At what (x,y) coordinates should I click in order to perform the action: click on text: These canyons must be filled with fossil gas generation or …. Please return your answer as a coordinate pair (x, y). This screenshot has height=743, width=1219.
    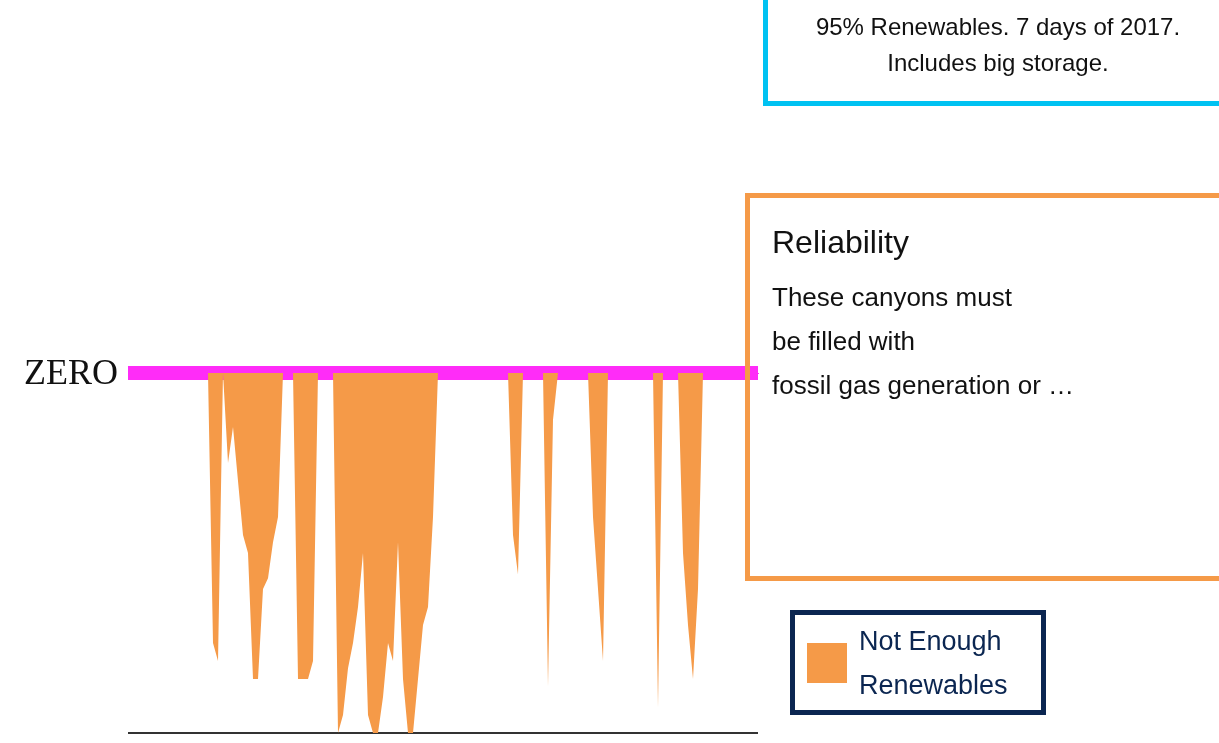
    Looking at the image, I should click on (924, 341).